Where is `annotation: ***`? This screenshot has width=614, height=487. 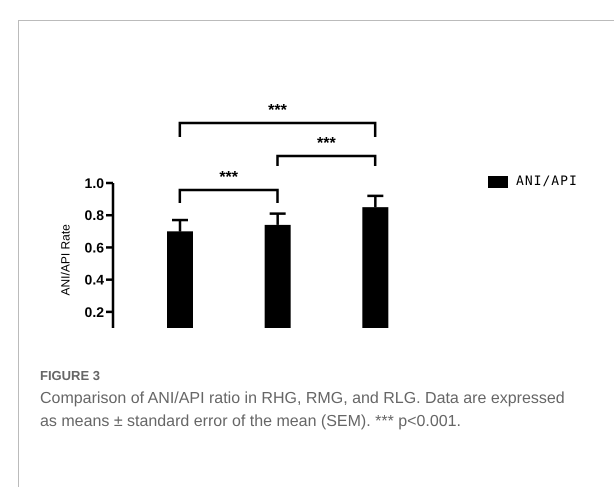
annotation: *** is located at coordinates (229, 177).